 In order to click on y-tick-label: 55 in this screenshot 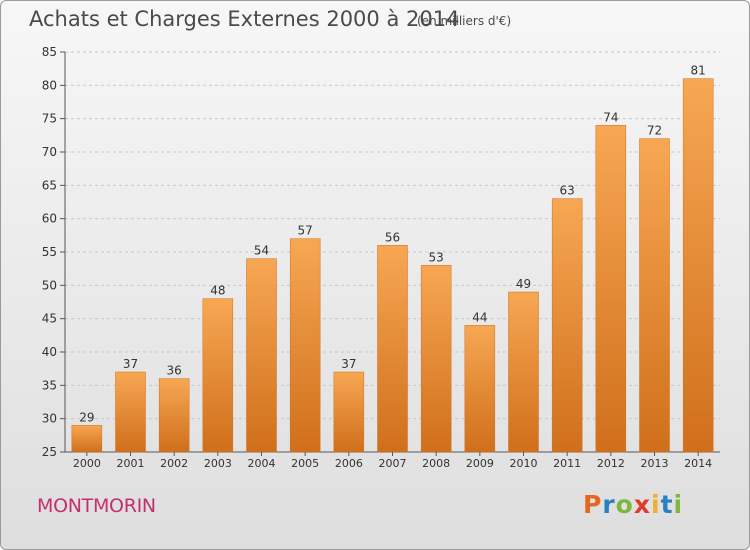, I will do `click(49, 252)`.